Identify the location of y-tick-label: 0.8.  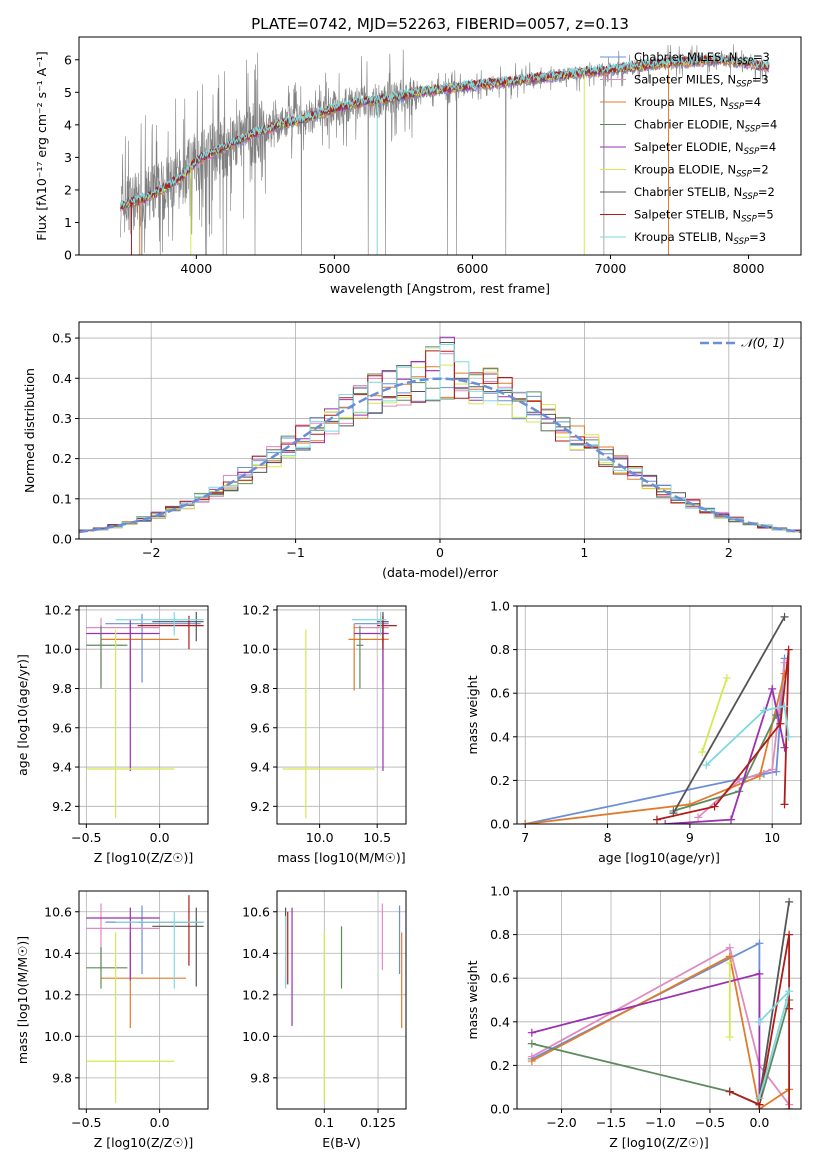
(500, 649).